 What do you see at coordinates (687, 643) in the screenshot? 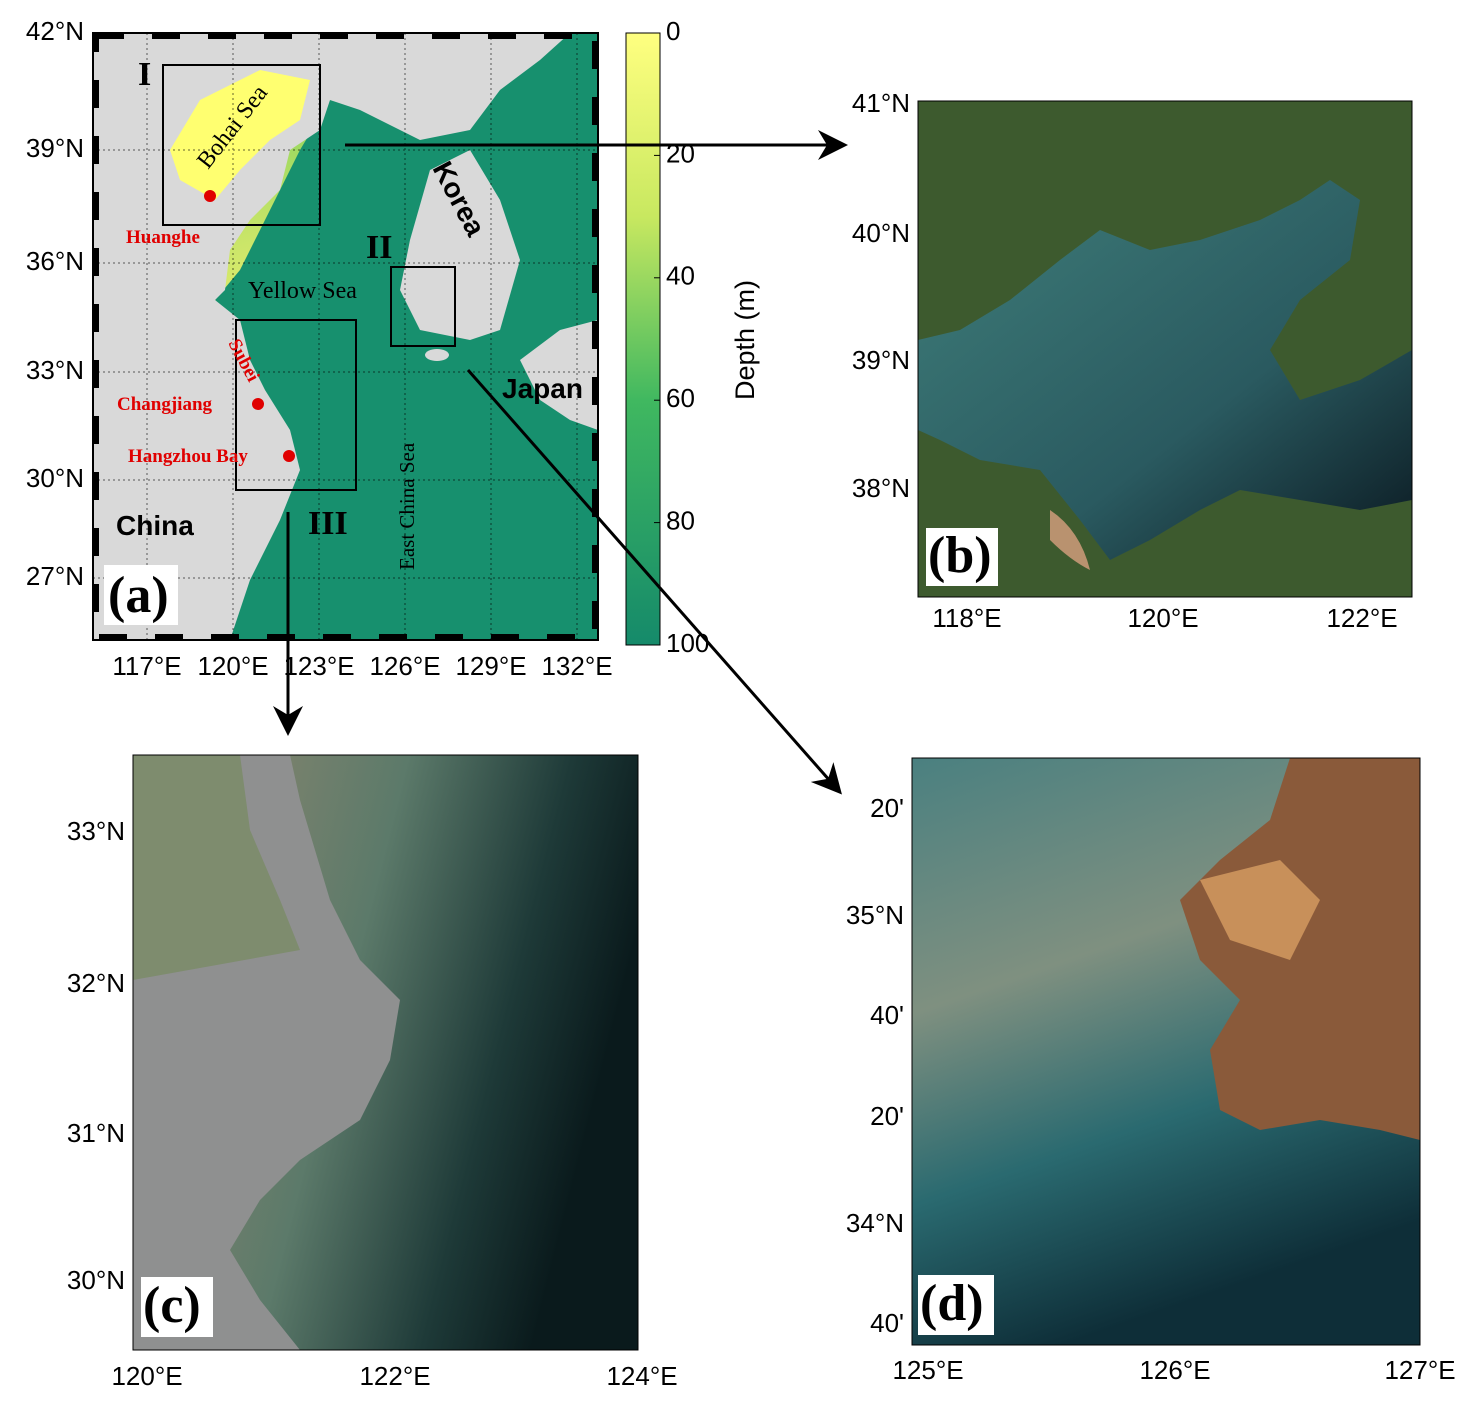
I see `colorbar-tick-label: 100` at bounding box center [687, 643].